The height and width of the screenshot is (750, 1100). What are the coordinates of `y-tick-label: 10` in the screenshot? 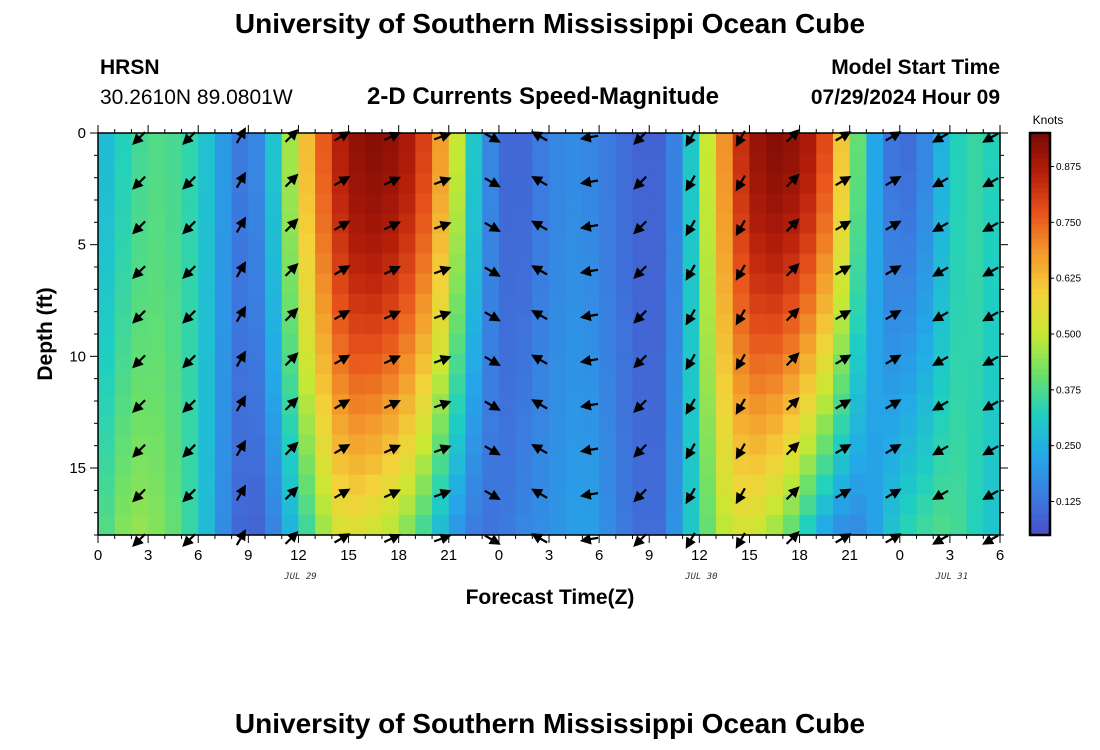 It's located at (77, 356).